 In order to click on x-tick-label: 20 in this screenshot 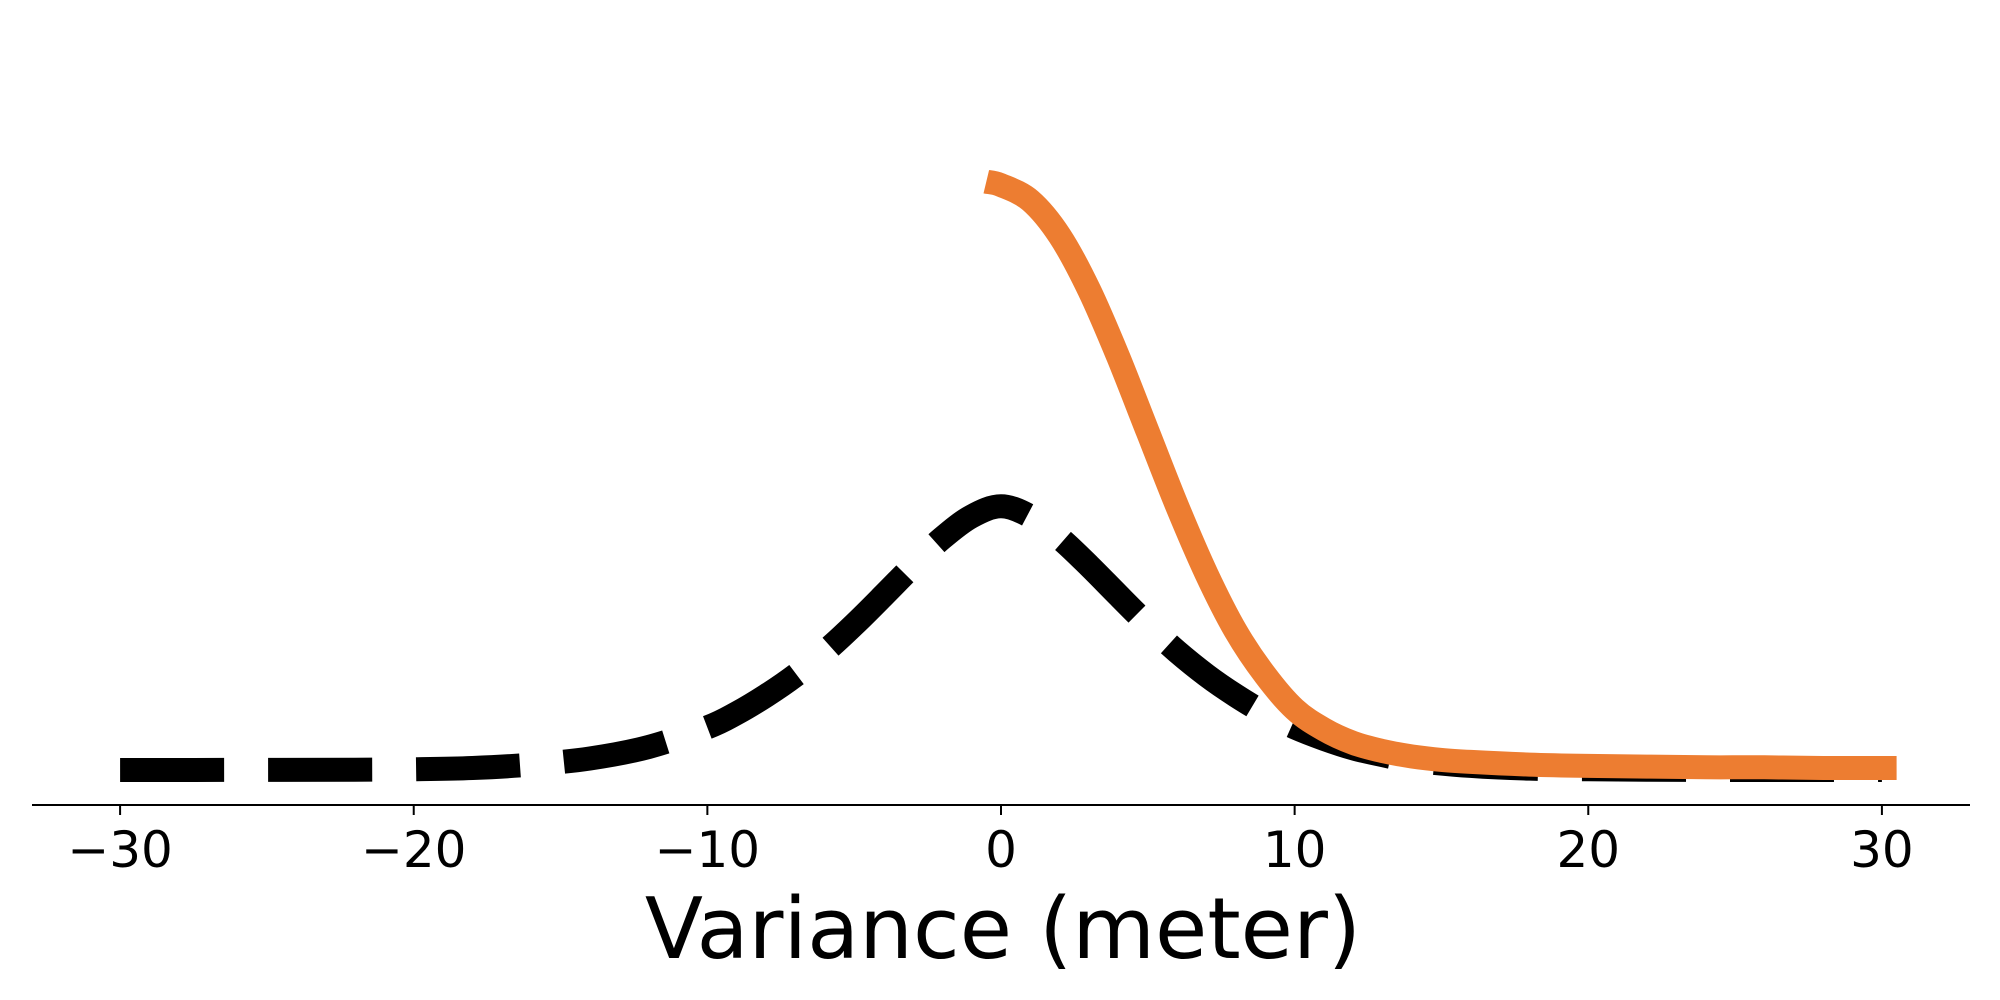, I will do `click(1588, 850)`.